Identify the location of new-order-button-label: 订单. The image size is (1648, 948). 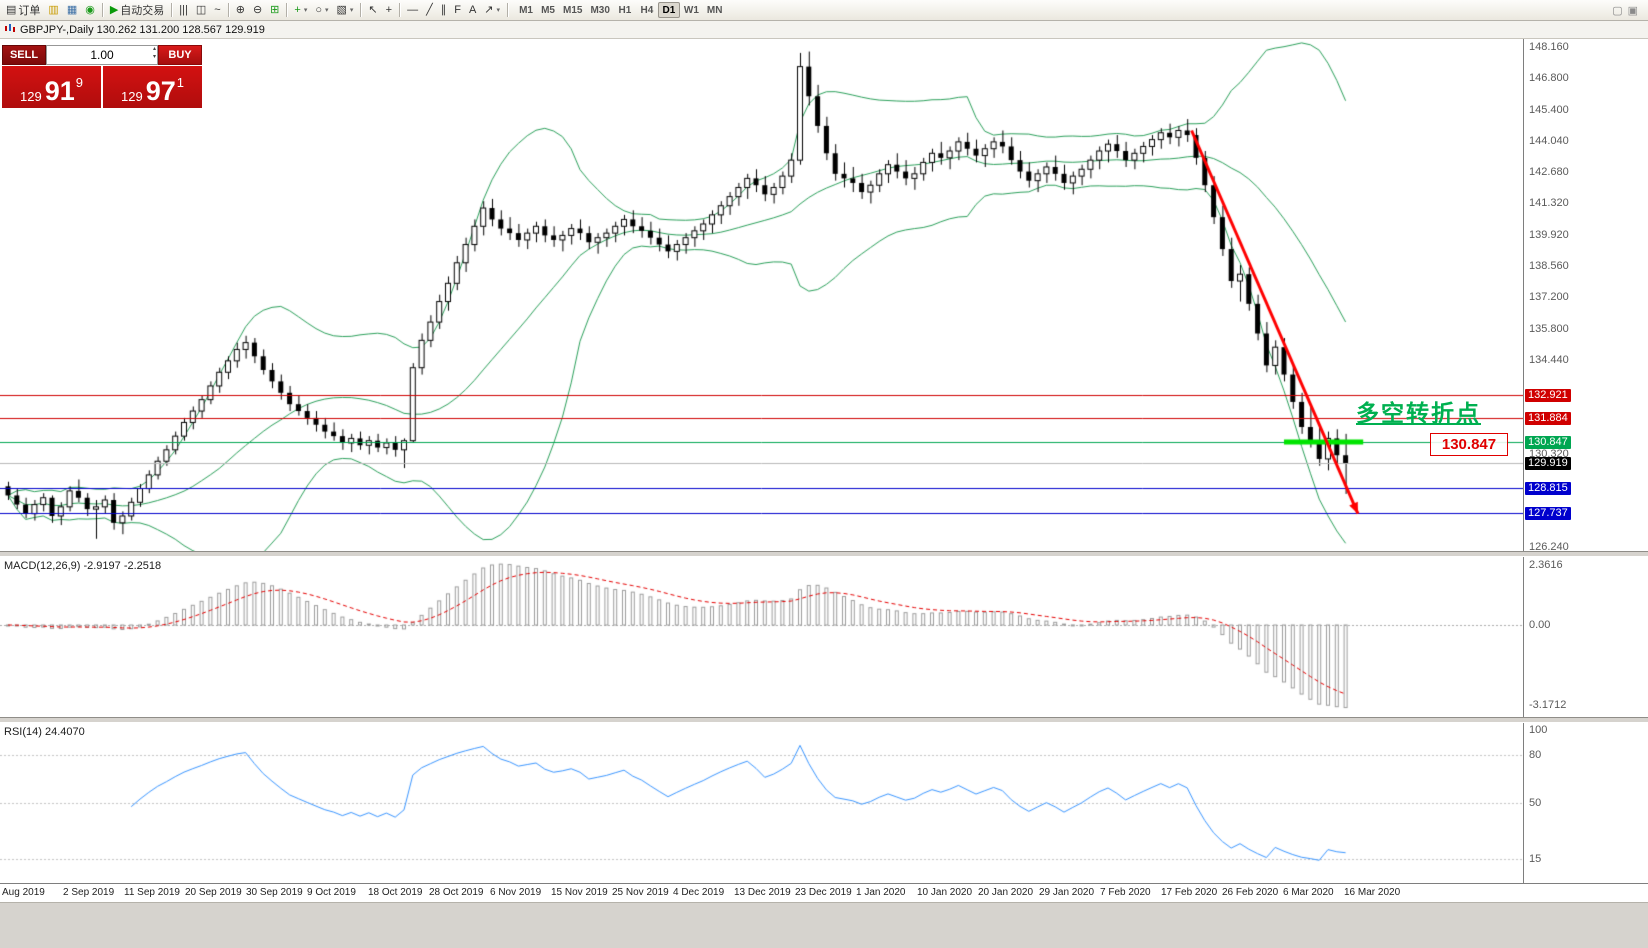
(29, 11).